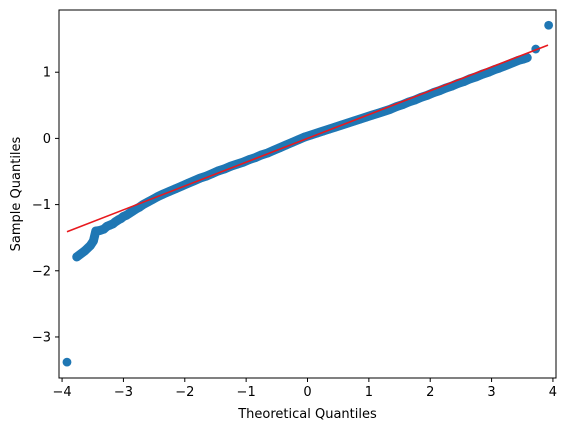 This screenshot has height=432, width=566. Describe the element at coordinates (41, 271) in the screenshot. I see `y-tick-label: −2` at that location.